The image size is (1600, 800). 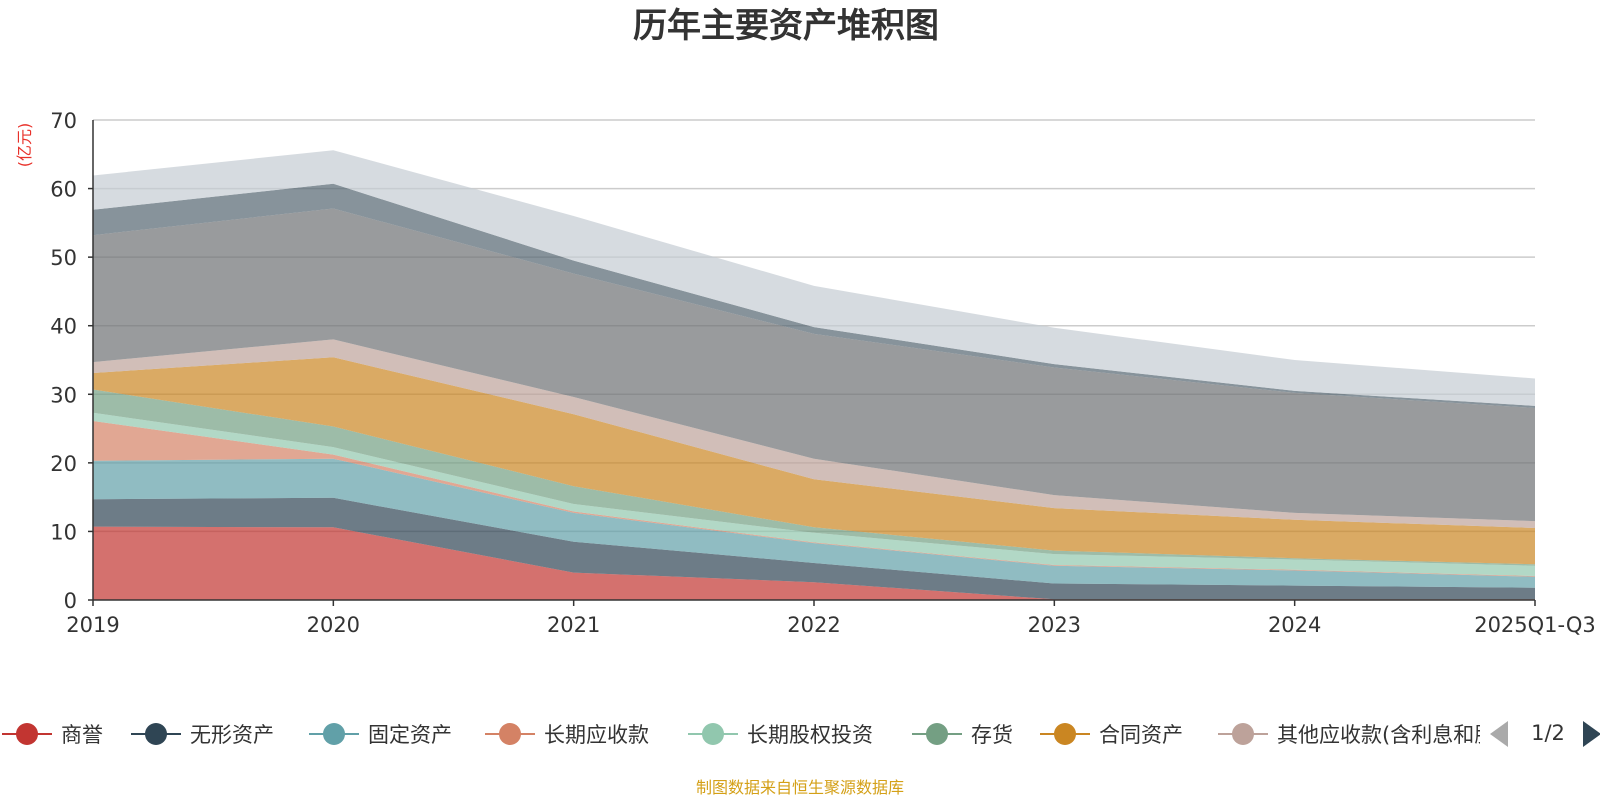 I want to click on legend-label: 长期应收款, so click(x=596, y=735).